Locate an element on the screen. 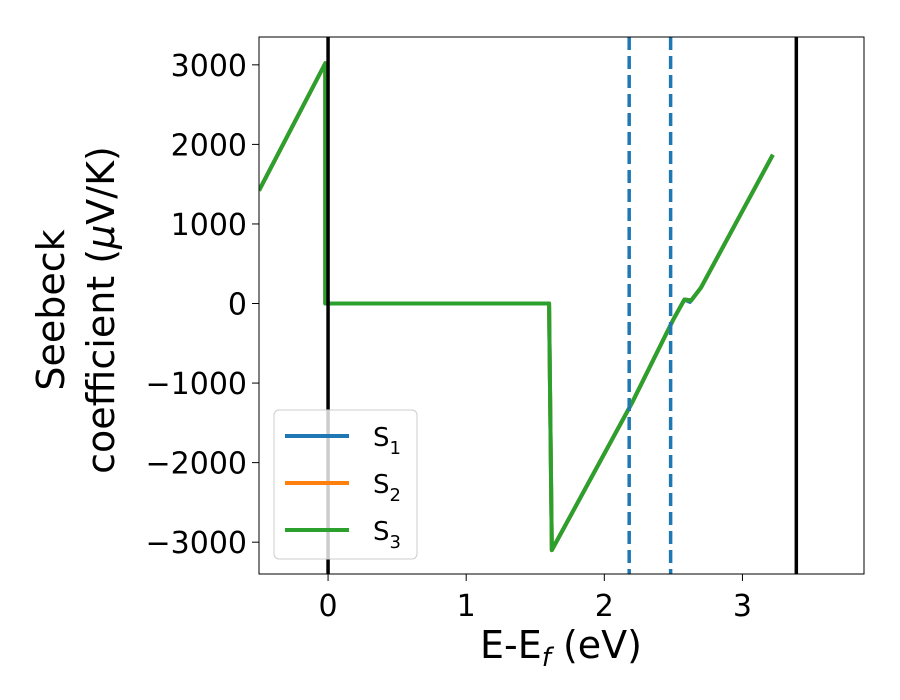  legend: S1 S2 S3 is located at coordinates (345, 484).